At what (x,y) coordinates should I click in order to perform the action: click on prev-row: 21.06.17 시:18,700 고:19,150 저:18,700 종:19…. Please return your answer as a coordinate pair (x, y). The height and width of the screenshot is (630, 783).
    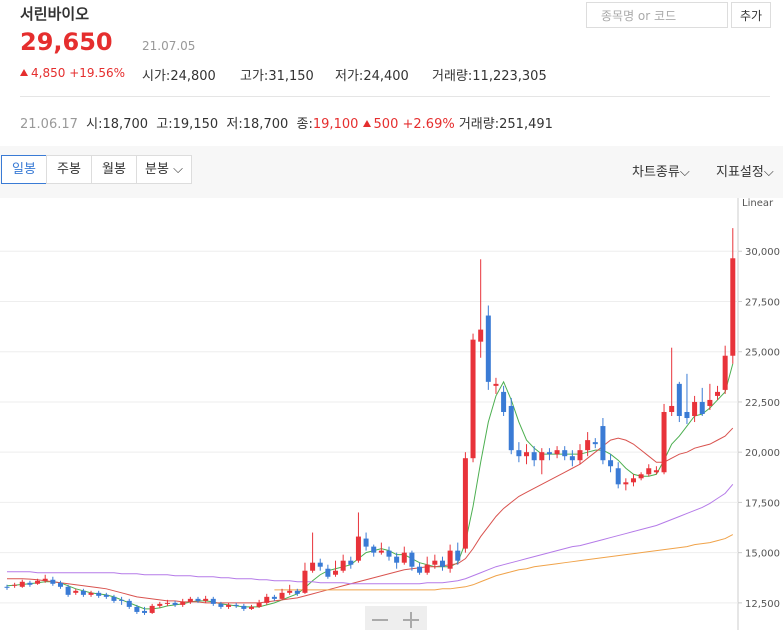
    Looking at the image, I should click on (286, 124).